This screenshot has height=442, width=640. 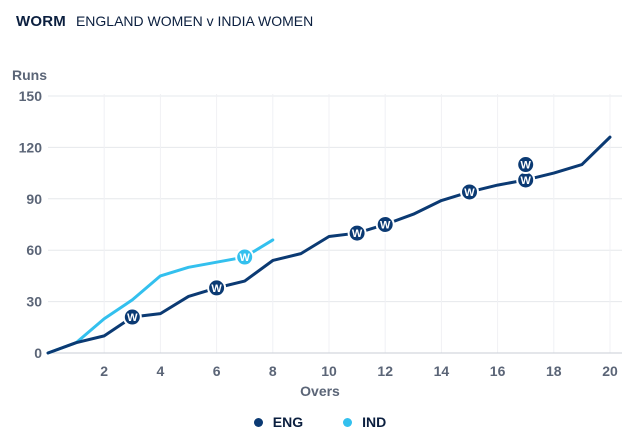 What do you see at coordinates (320, 422) in the screenshot?
I see `legend: ENG IND` at bounding box center [320, 422].